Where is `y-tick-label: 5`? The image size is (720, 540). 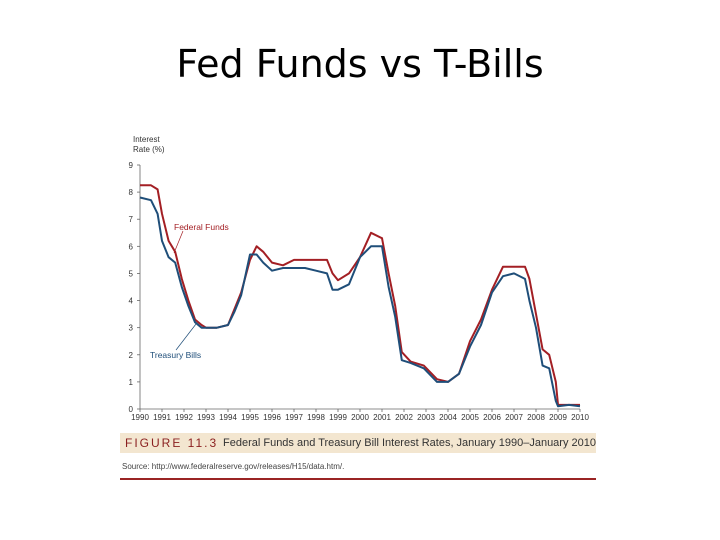
y-tick-label: 5 is located at coordinates (131, 273).